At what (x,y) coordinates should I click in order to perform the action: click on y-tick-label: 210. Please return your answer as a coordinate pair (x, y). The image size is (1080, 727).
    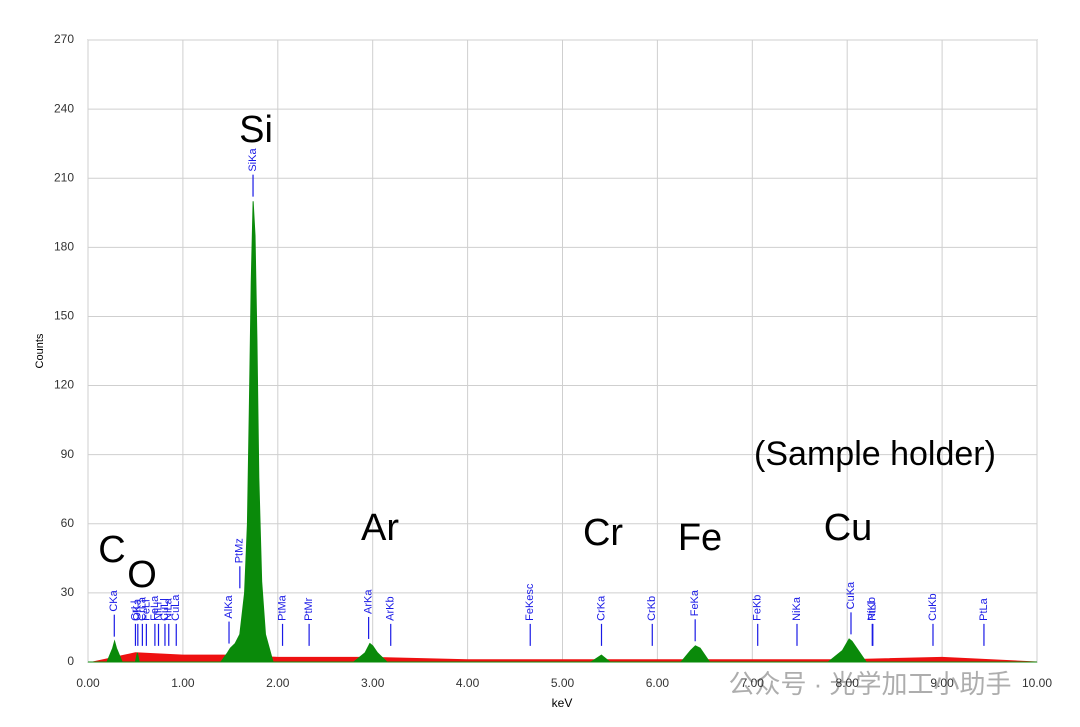
    Looking at the image, I should click on (64, 177).